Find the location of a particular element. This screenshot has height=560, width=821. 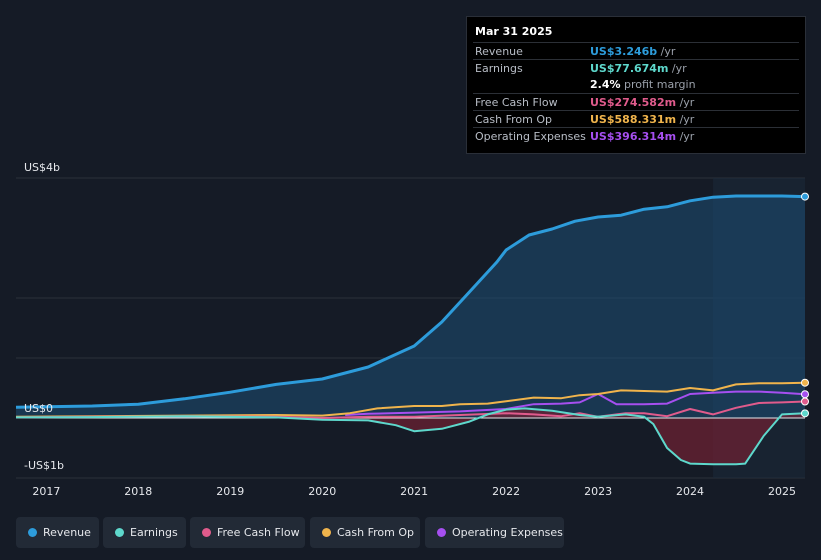

legend-item-earnings: Earnings is located at coordinates (144, 532).